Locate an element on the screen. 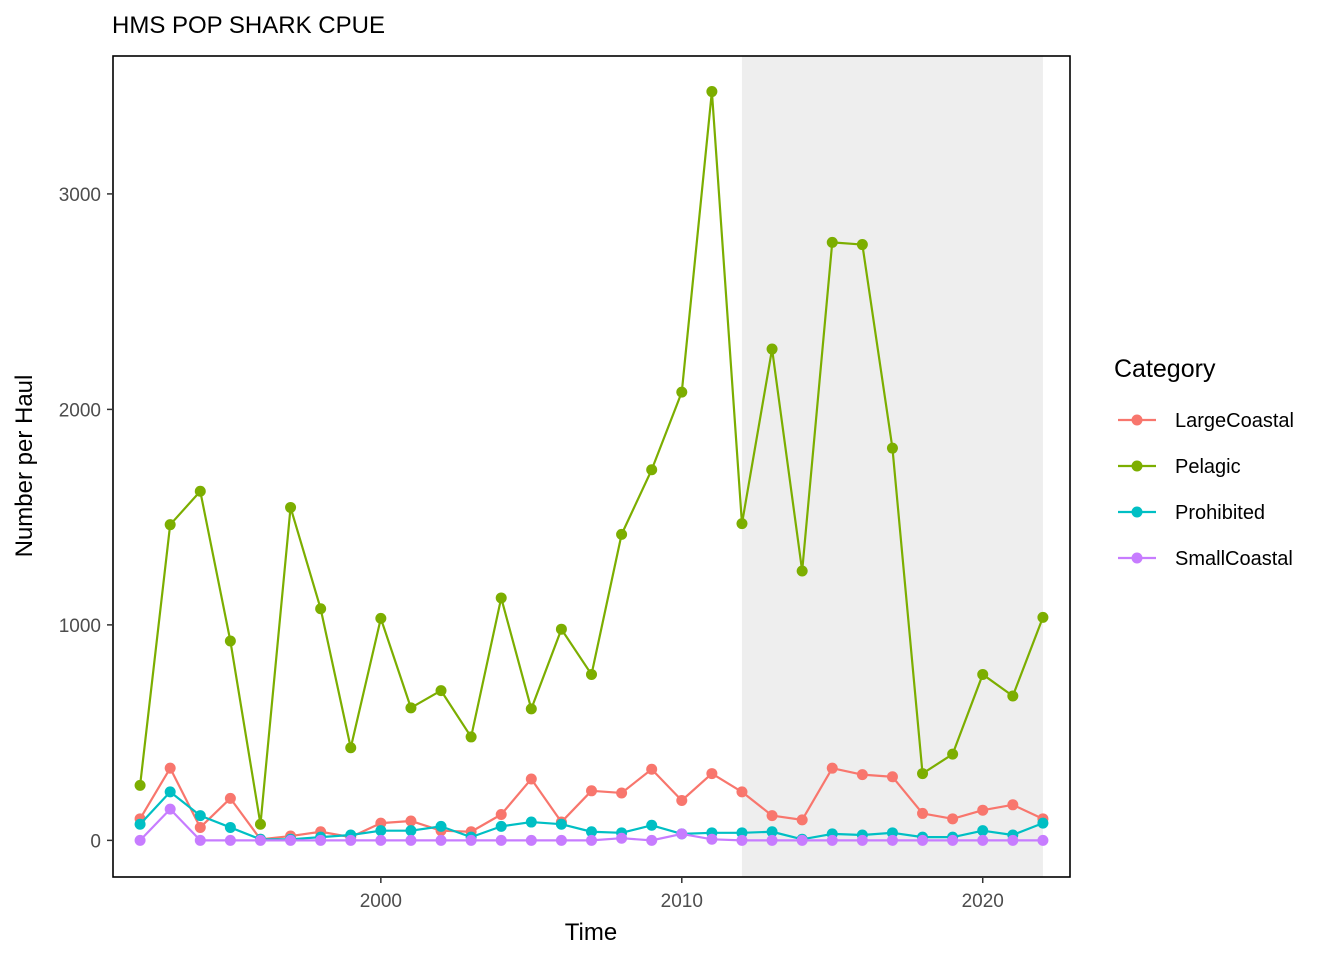 The height and width of the screenshot is (960, 1344). x-tick-label: 2020 is located at coordinates (983, 901).